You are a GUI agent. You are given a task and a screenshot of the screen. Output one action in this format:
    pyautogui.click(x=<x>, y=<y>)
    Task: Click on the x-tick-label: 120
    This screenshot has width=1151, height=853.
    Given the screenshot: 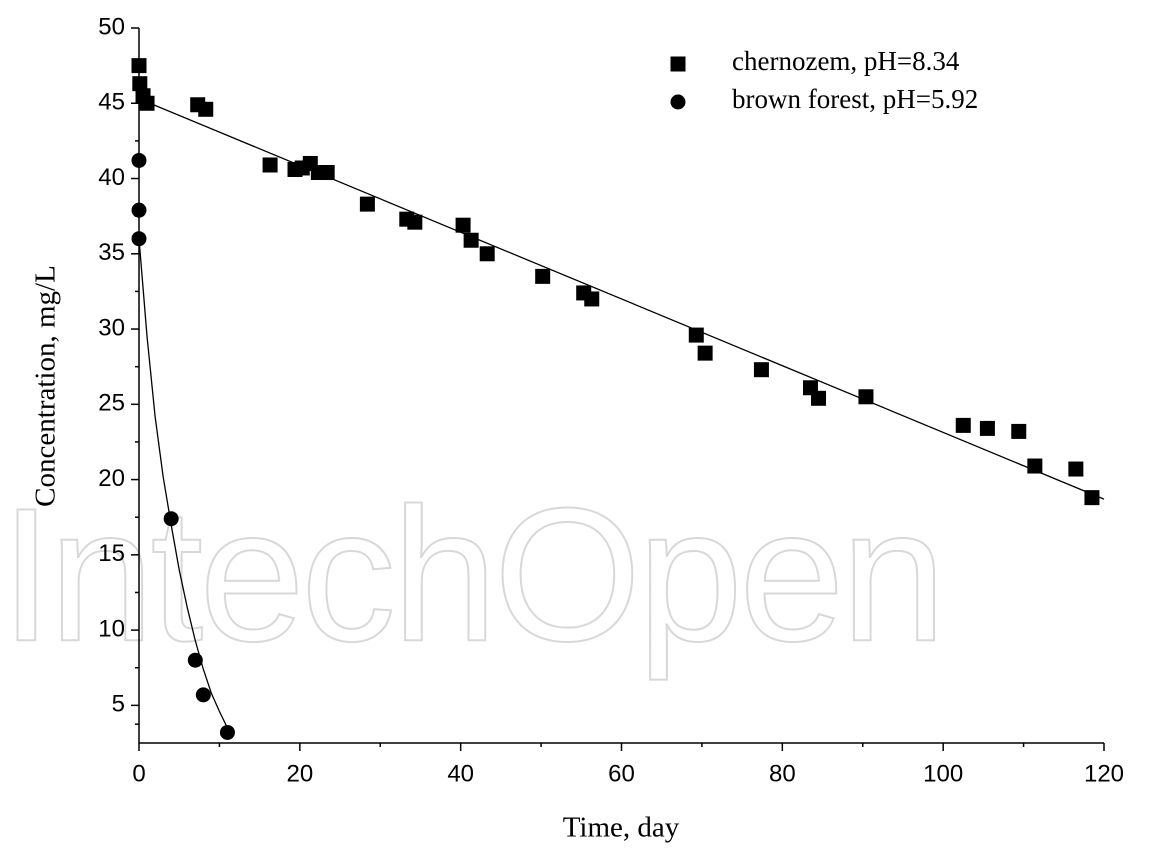 What is the action you would take?
    pyautogui.click(x=1104, y=773)
    